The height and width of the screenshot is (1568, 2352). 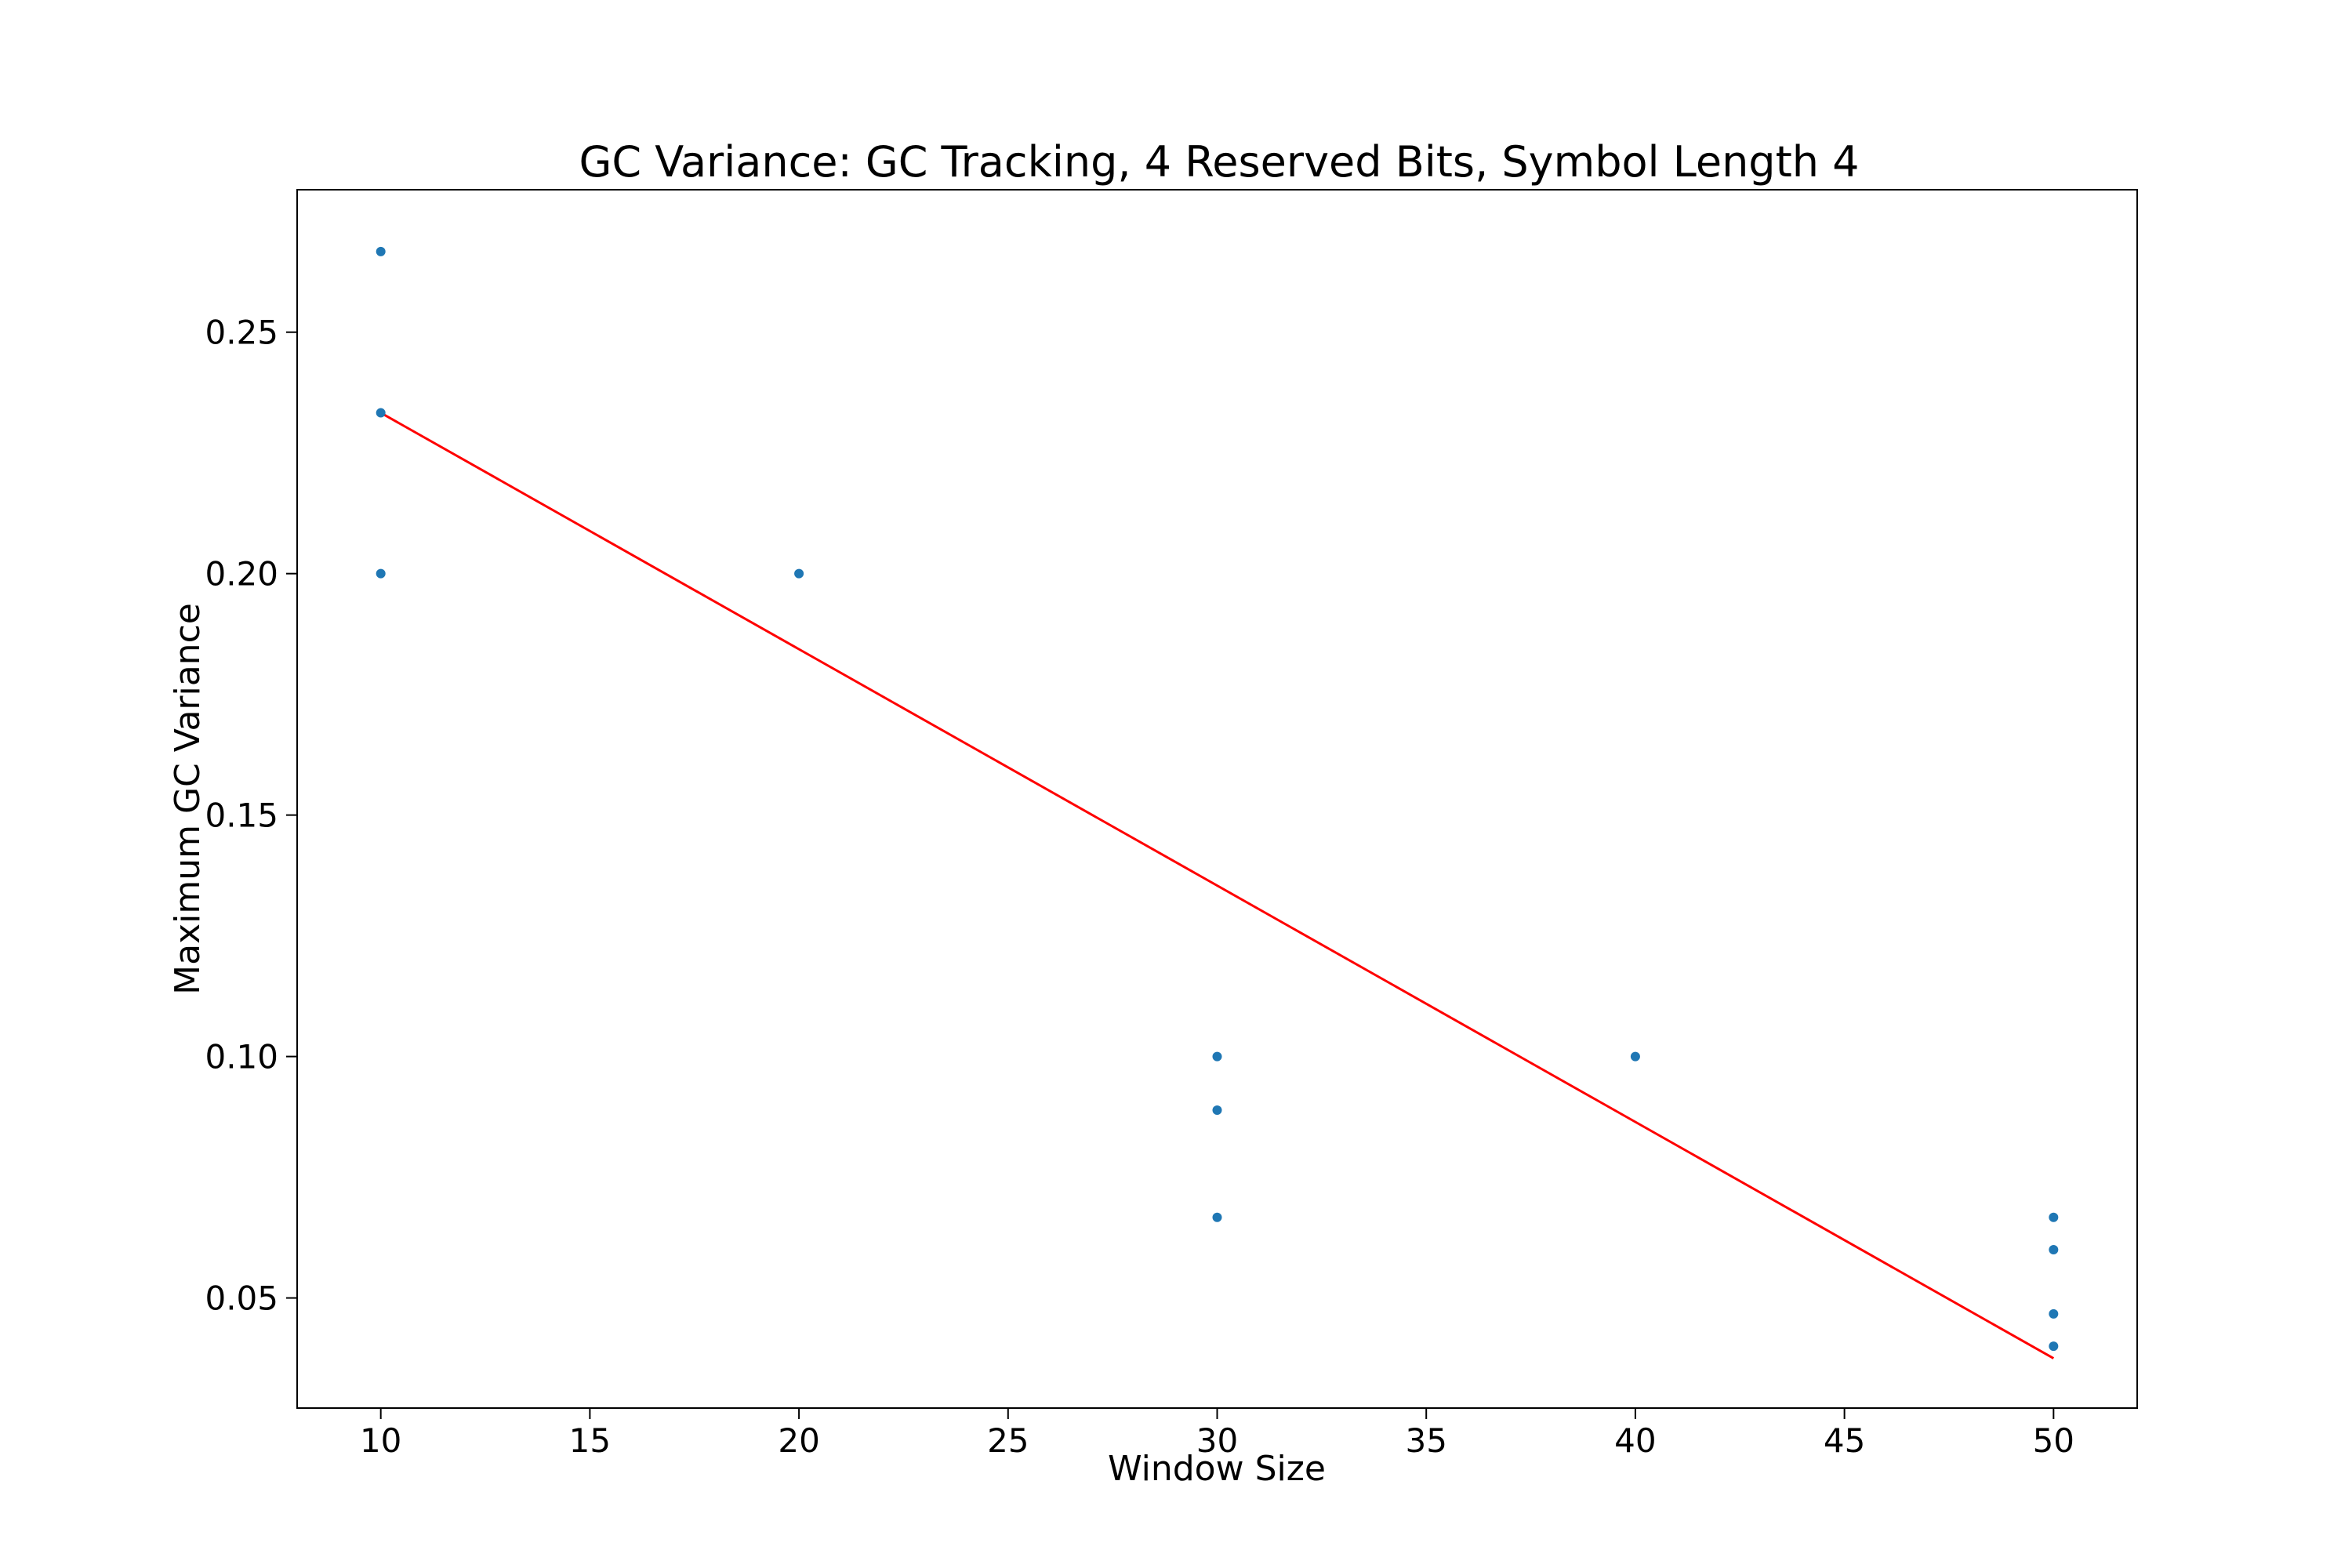 What do you see at coordinates (1217, 1440) in the screenshot?
I see `x-tick-label: 30` at bounding box center [1217, 1440].